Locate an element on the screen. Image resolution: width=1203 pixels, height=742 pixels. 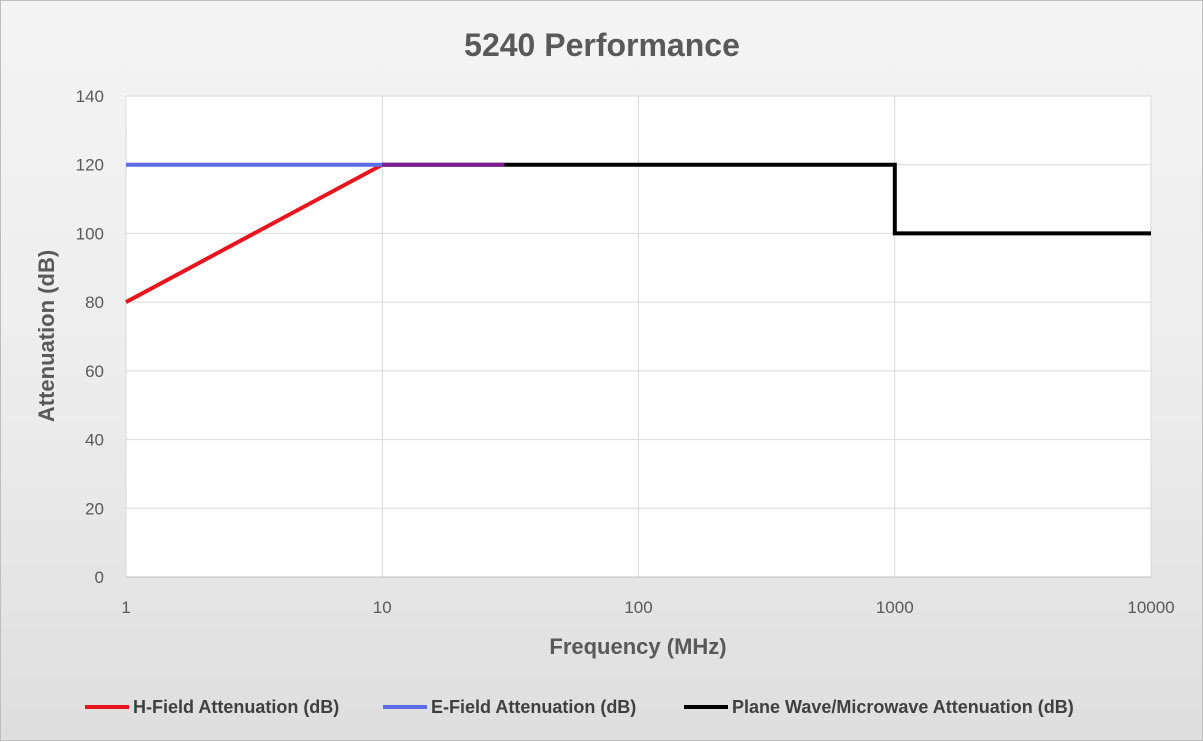
x-tick-label: 1 is located at coordinates (125, 607).